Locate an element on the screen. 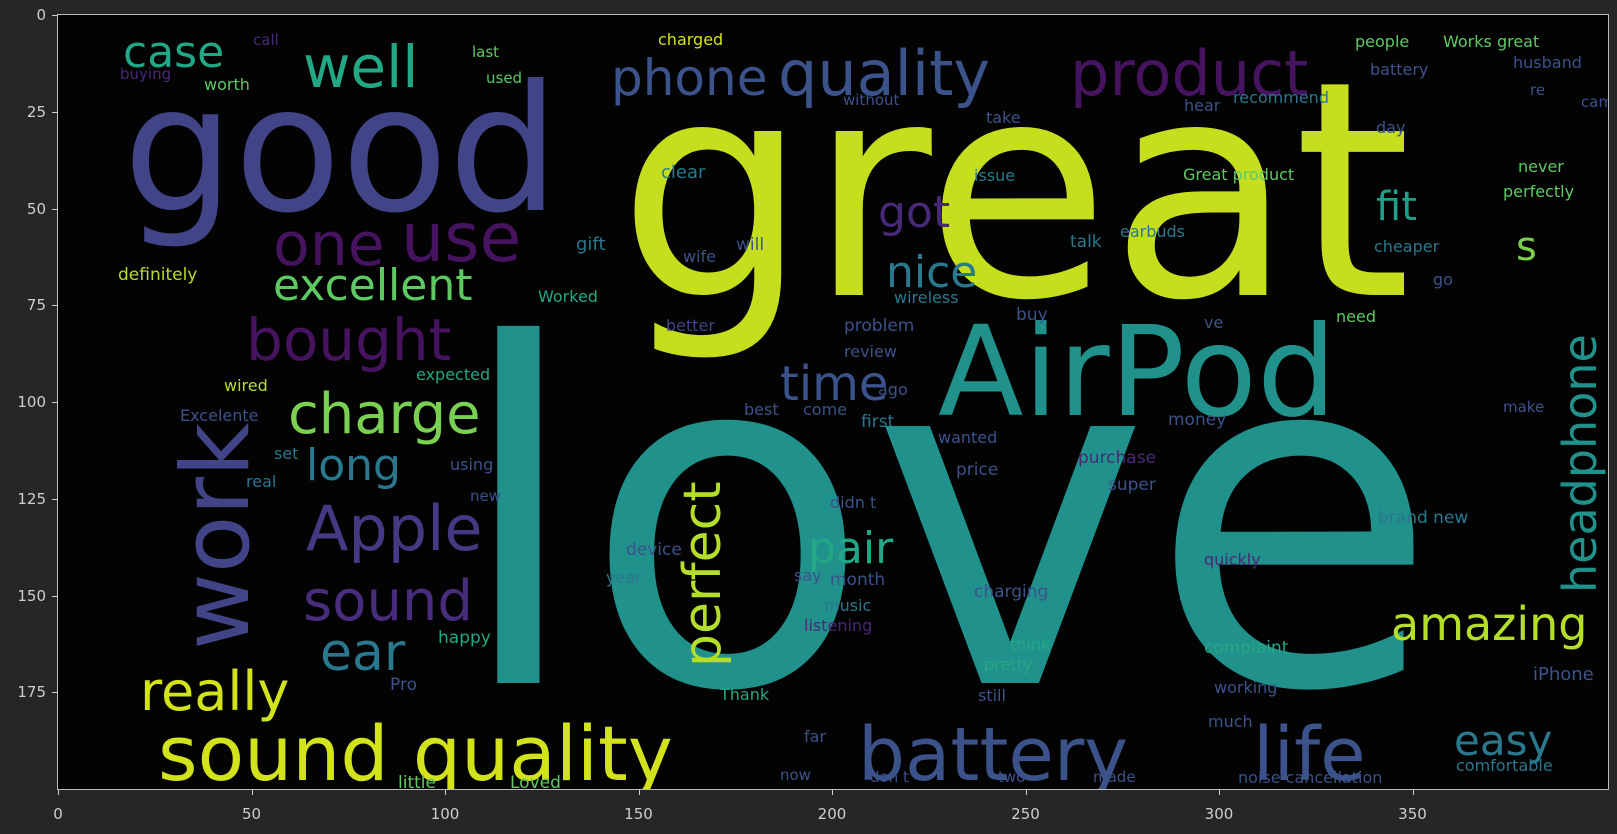  word-product: product is located at coordinates (1189, 73).